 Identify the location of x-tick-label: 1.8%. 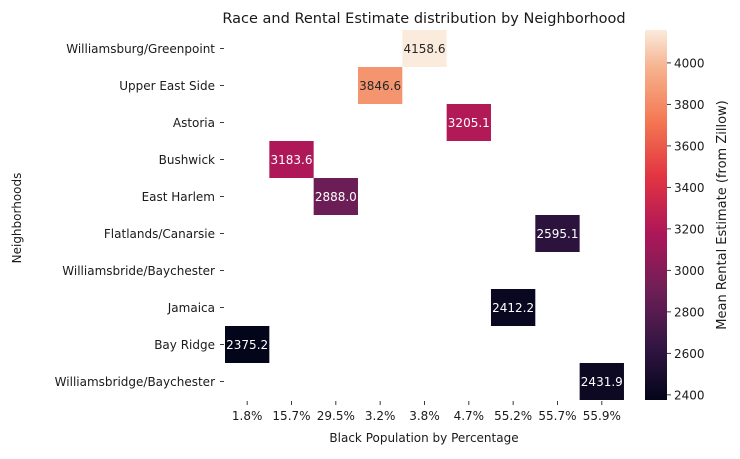
(247, 416).